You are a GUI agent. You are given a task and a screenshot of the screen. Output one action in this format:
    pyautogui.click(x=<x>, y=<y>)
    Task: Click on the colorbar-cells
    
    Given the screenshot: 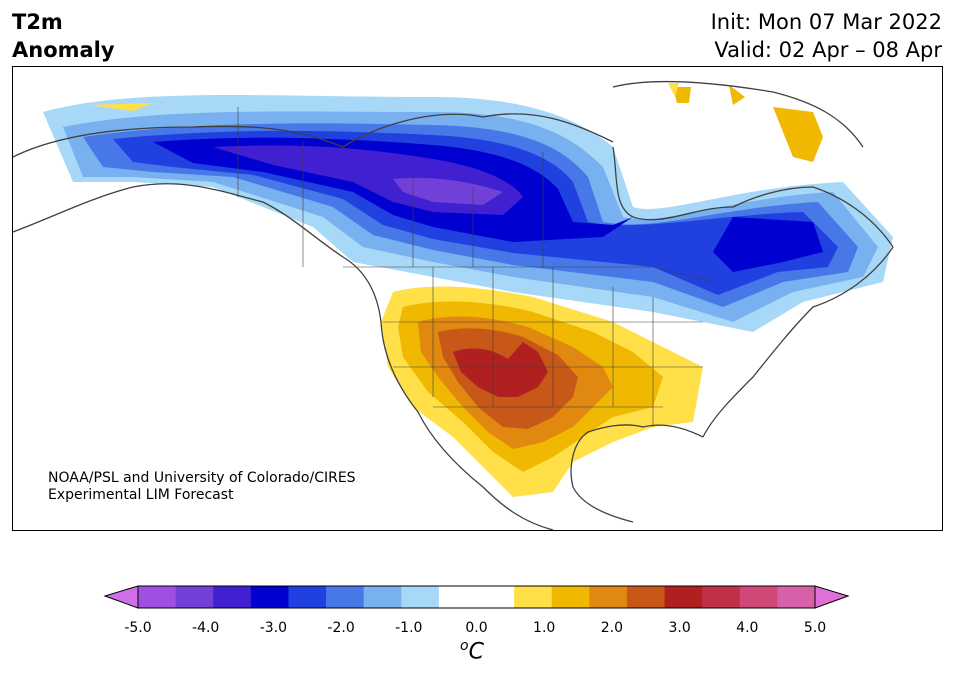 What is the action you would take?
    pyautogui.click(x=477, y=597)
    